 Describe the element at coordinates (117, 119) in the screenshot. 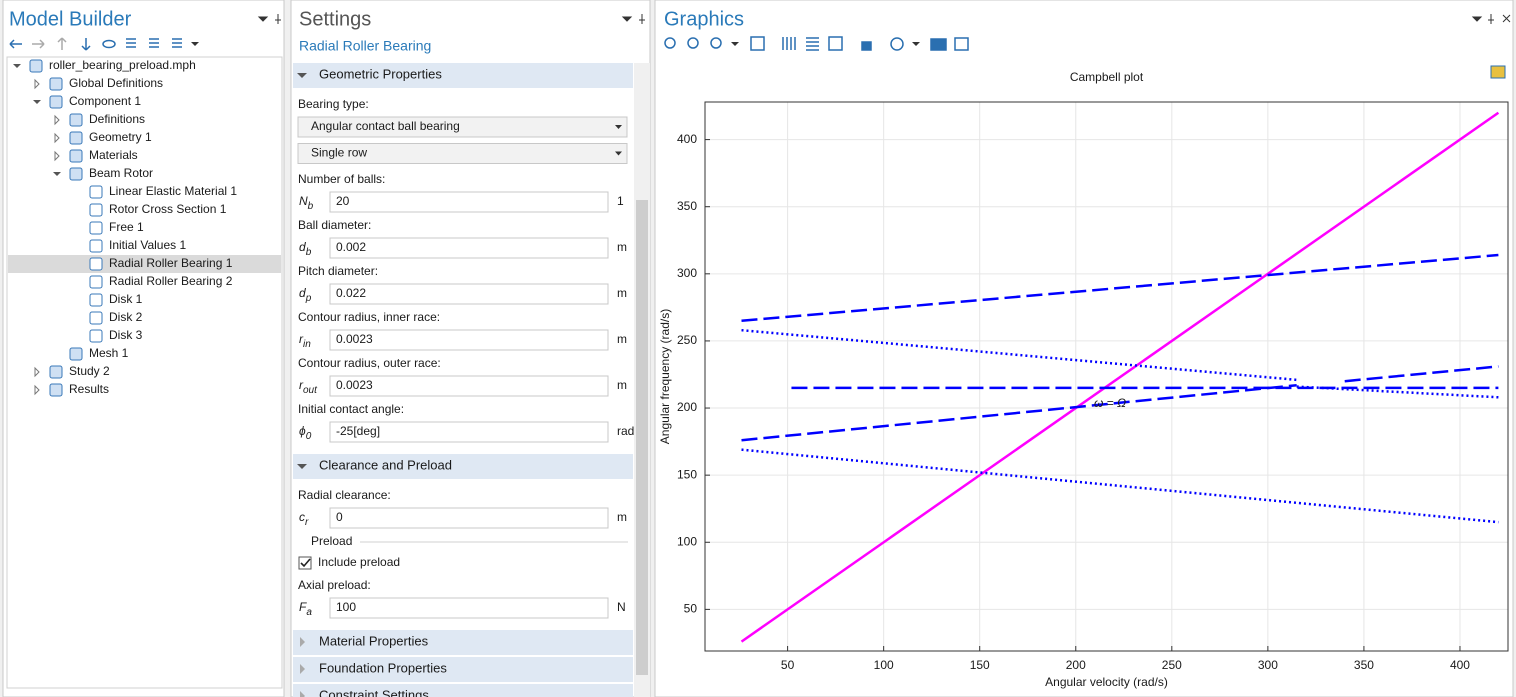

I see `tree-node: Definitions` at that location.